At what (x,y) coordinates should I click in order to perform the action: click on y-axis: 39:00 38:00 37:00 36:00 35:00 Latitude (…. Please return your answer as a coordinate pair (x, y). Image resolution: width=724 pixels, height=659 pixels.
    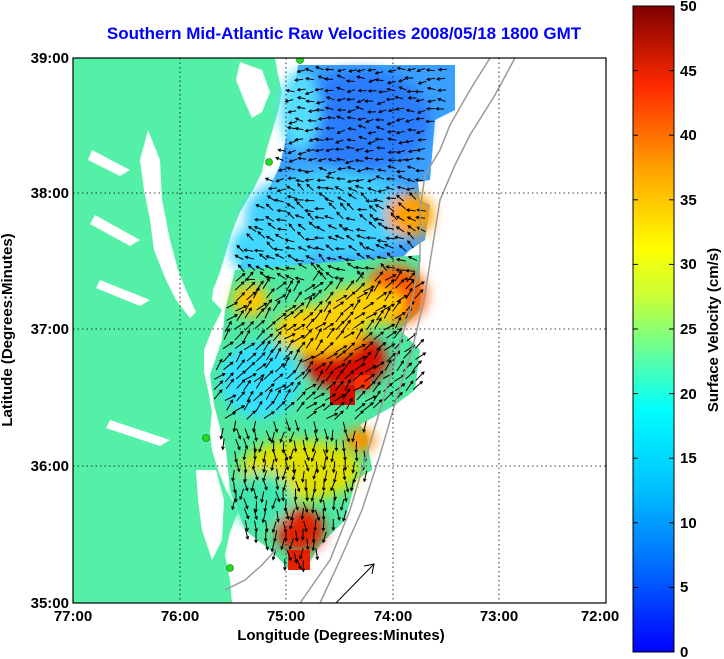
    Looking at the image, I should click on (34, 331).